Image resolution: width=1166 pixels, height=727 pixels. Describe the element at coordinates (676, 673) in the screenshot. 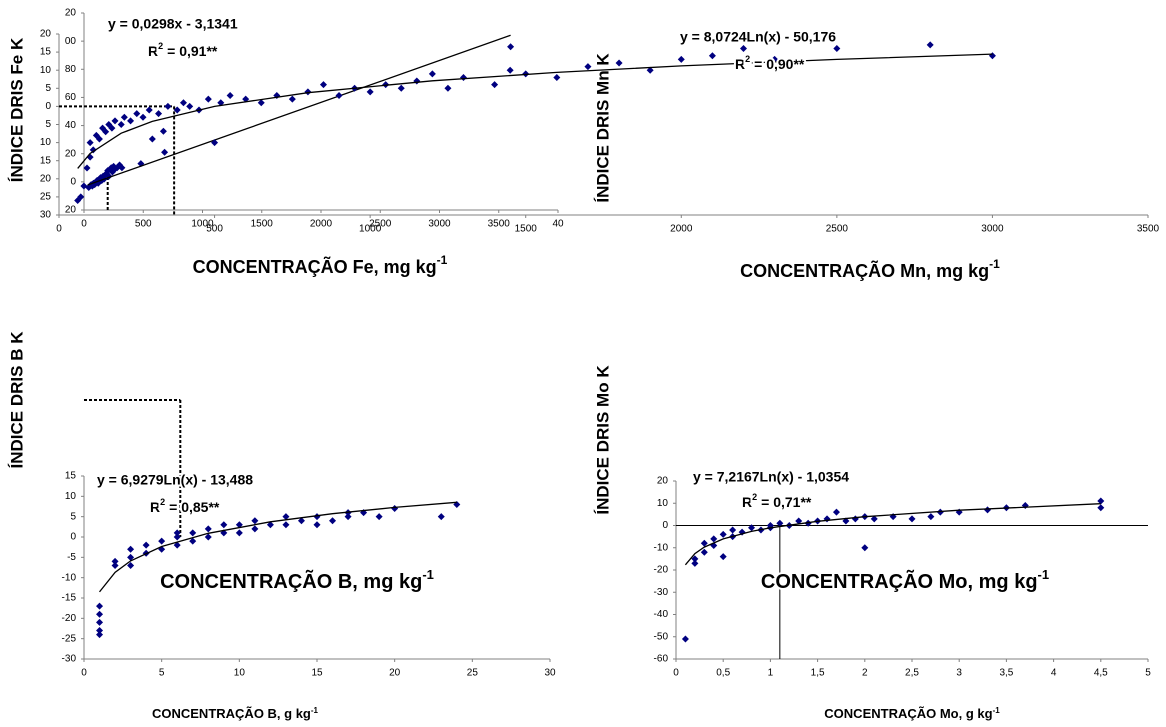

I see `x-tick-label: 0` at that location.